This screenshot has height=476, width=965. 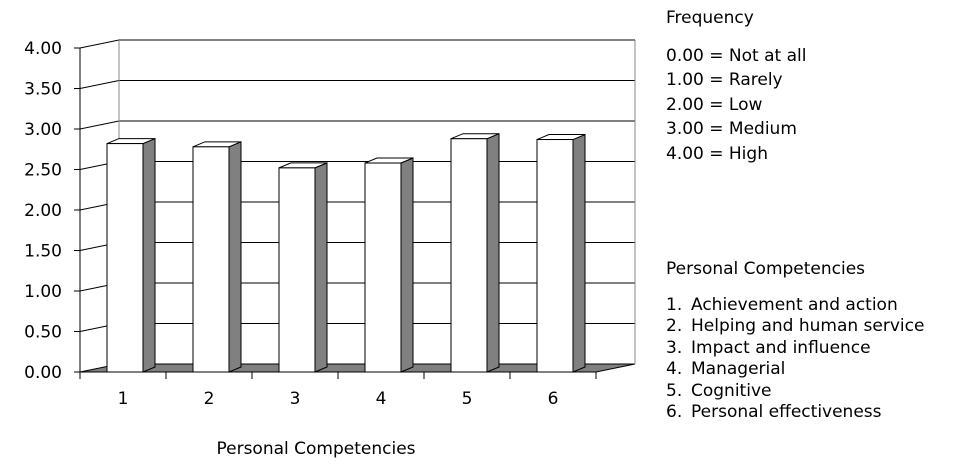 I want to click on competency-number: 3., so click(x=674, y=347).